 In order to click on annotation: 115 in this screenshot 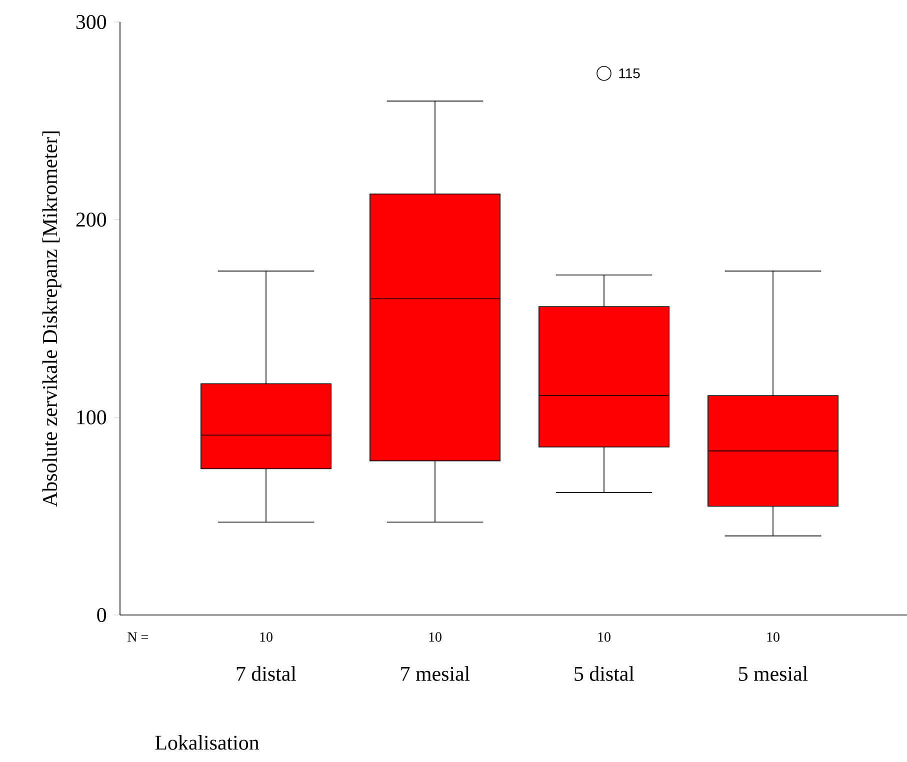, I will do `click(629, 73)`.